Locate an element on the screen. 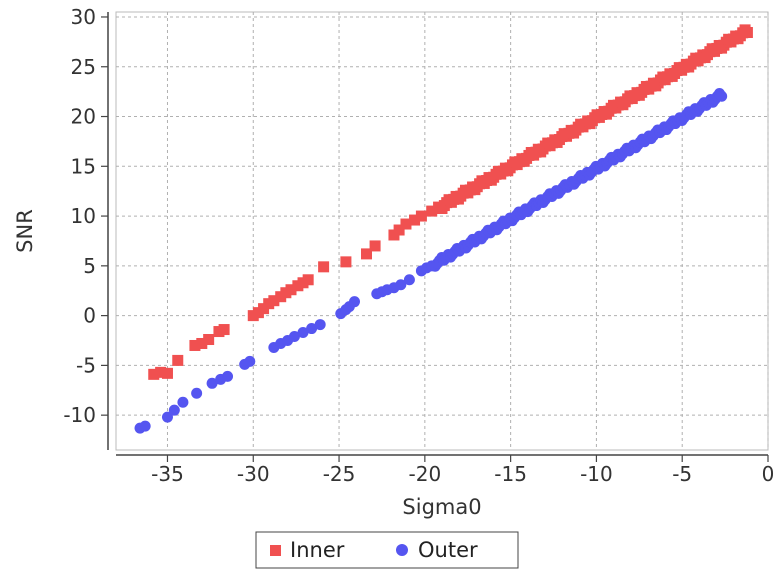  x-tick-label: -25 is located at coordinates (339, 474).